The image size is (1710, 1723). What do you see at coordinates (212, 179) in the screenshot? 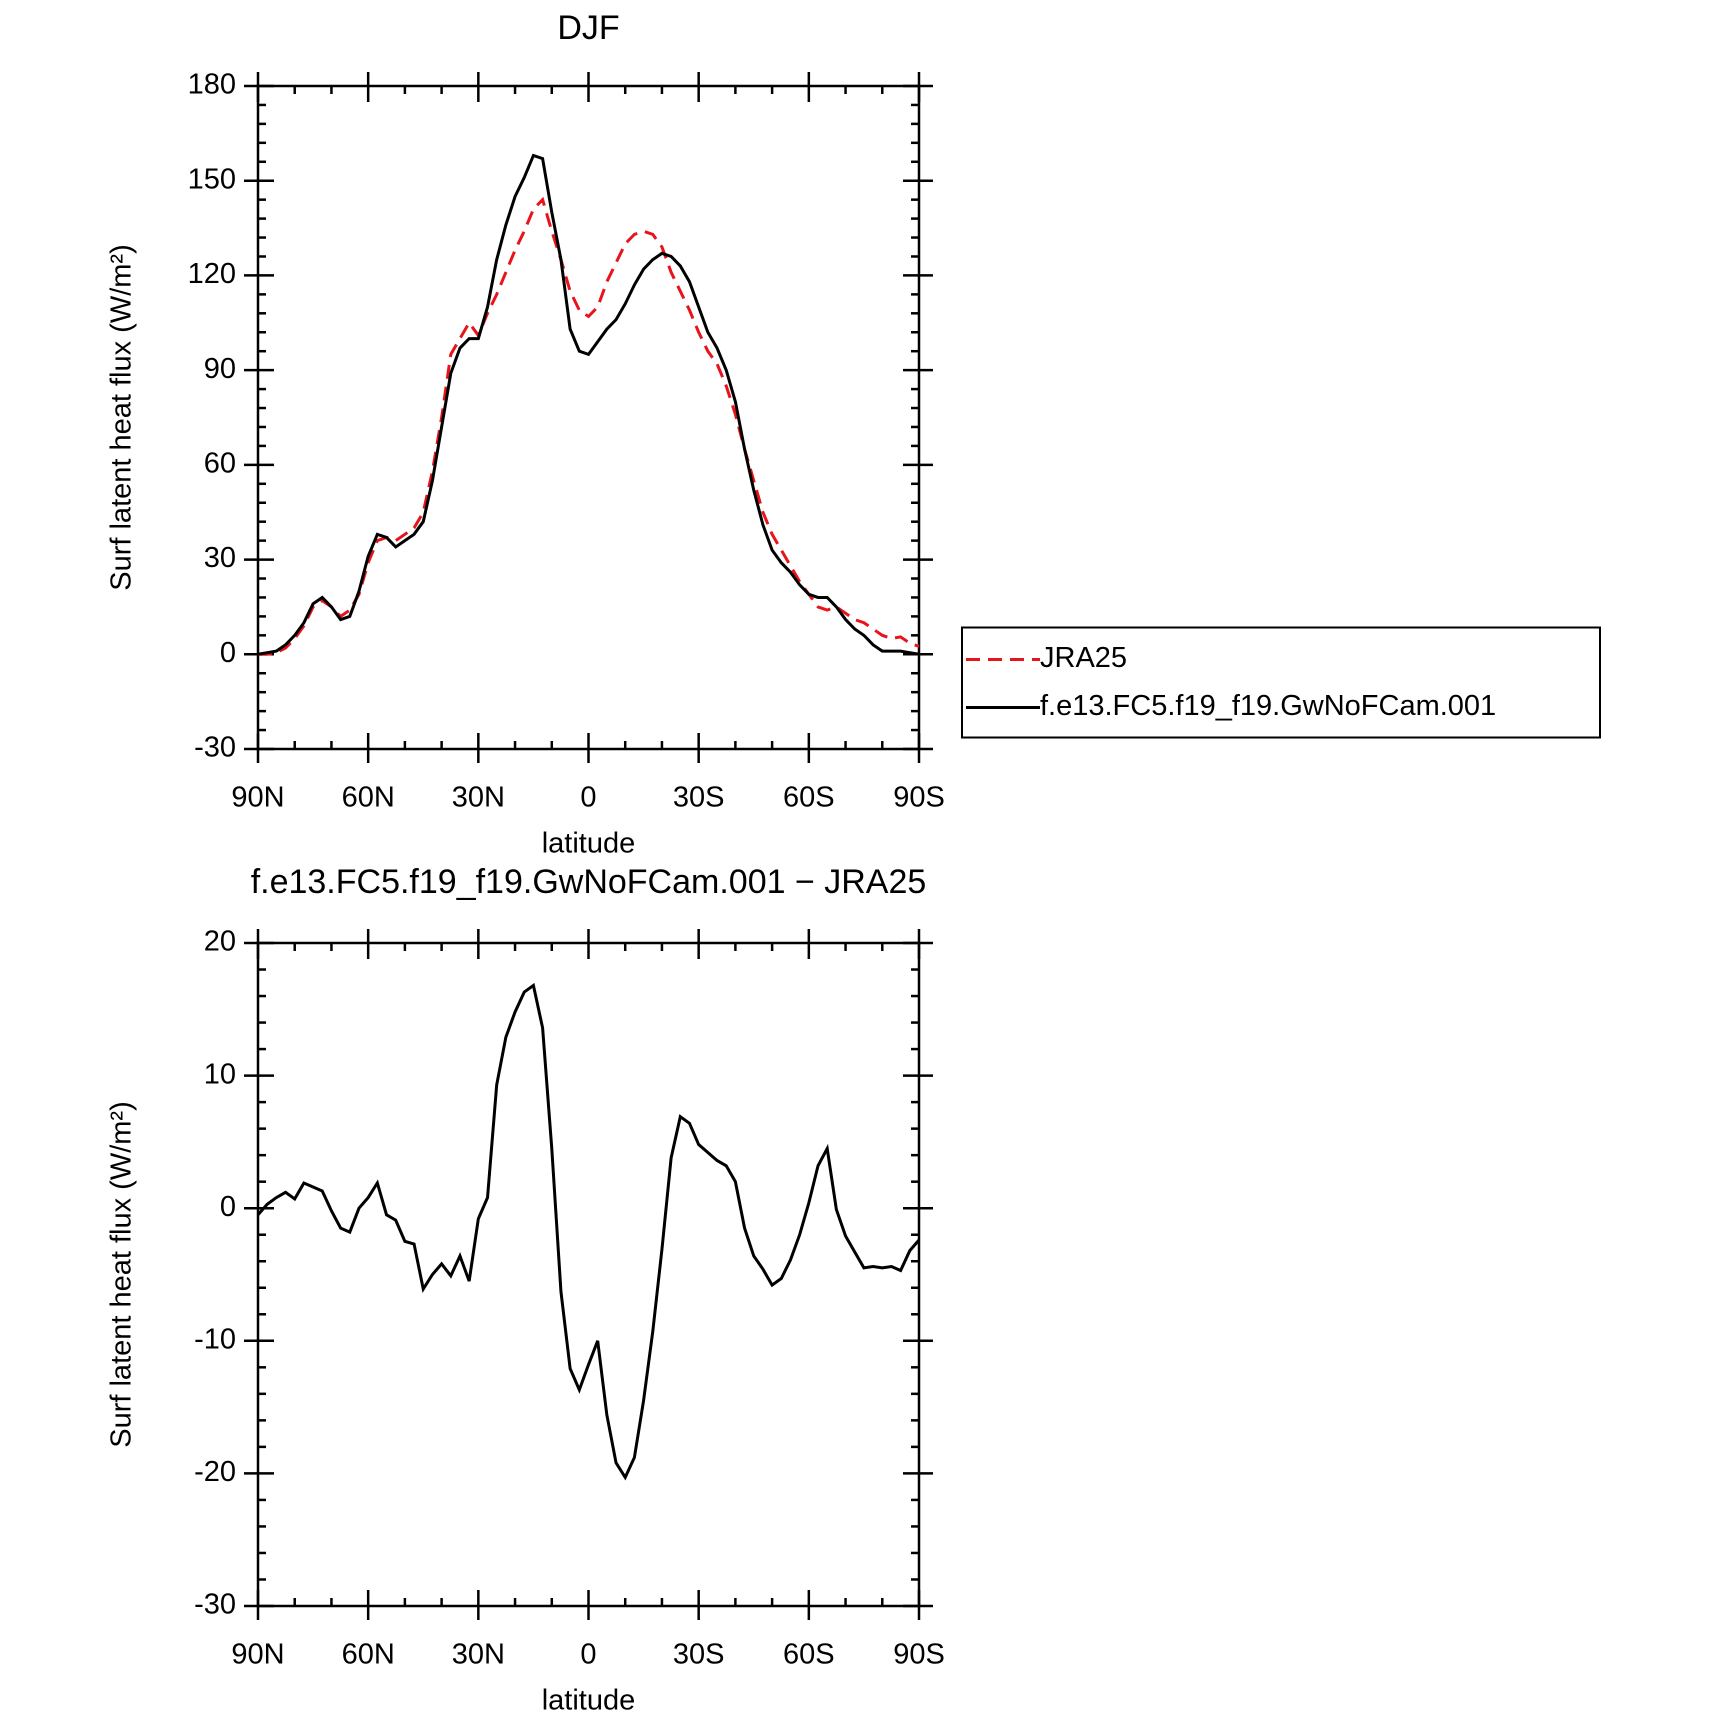
I see `y-tick-label: 150` at bounding box center [212, 179].